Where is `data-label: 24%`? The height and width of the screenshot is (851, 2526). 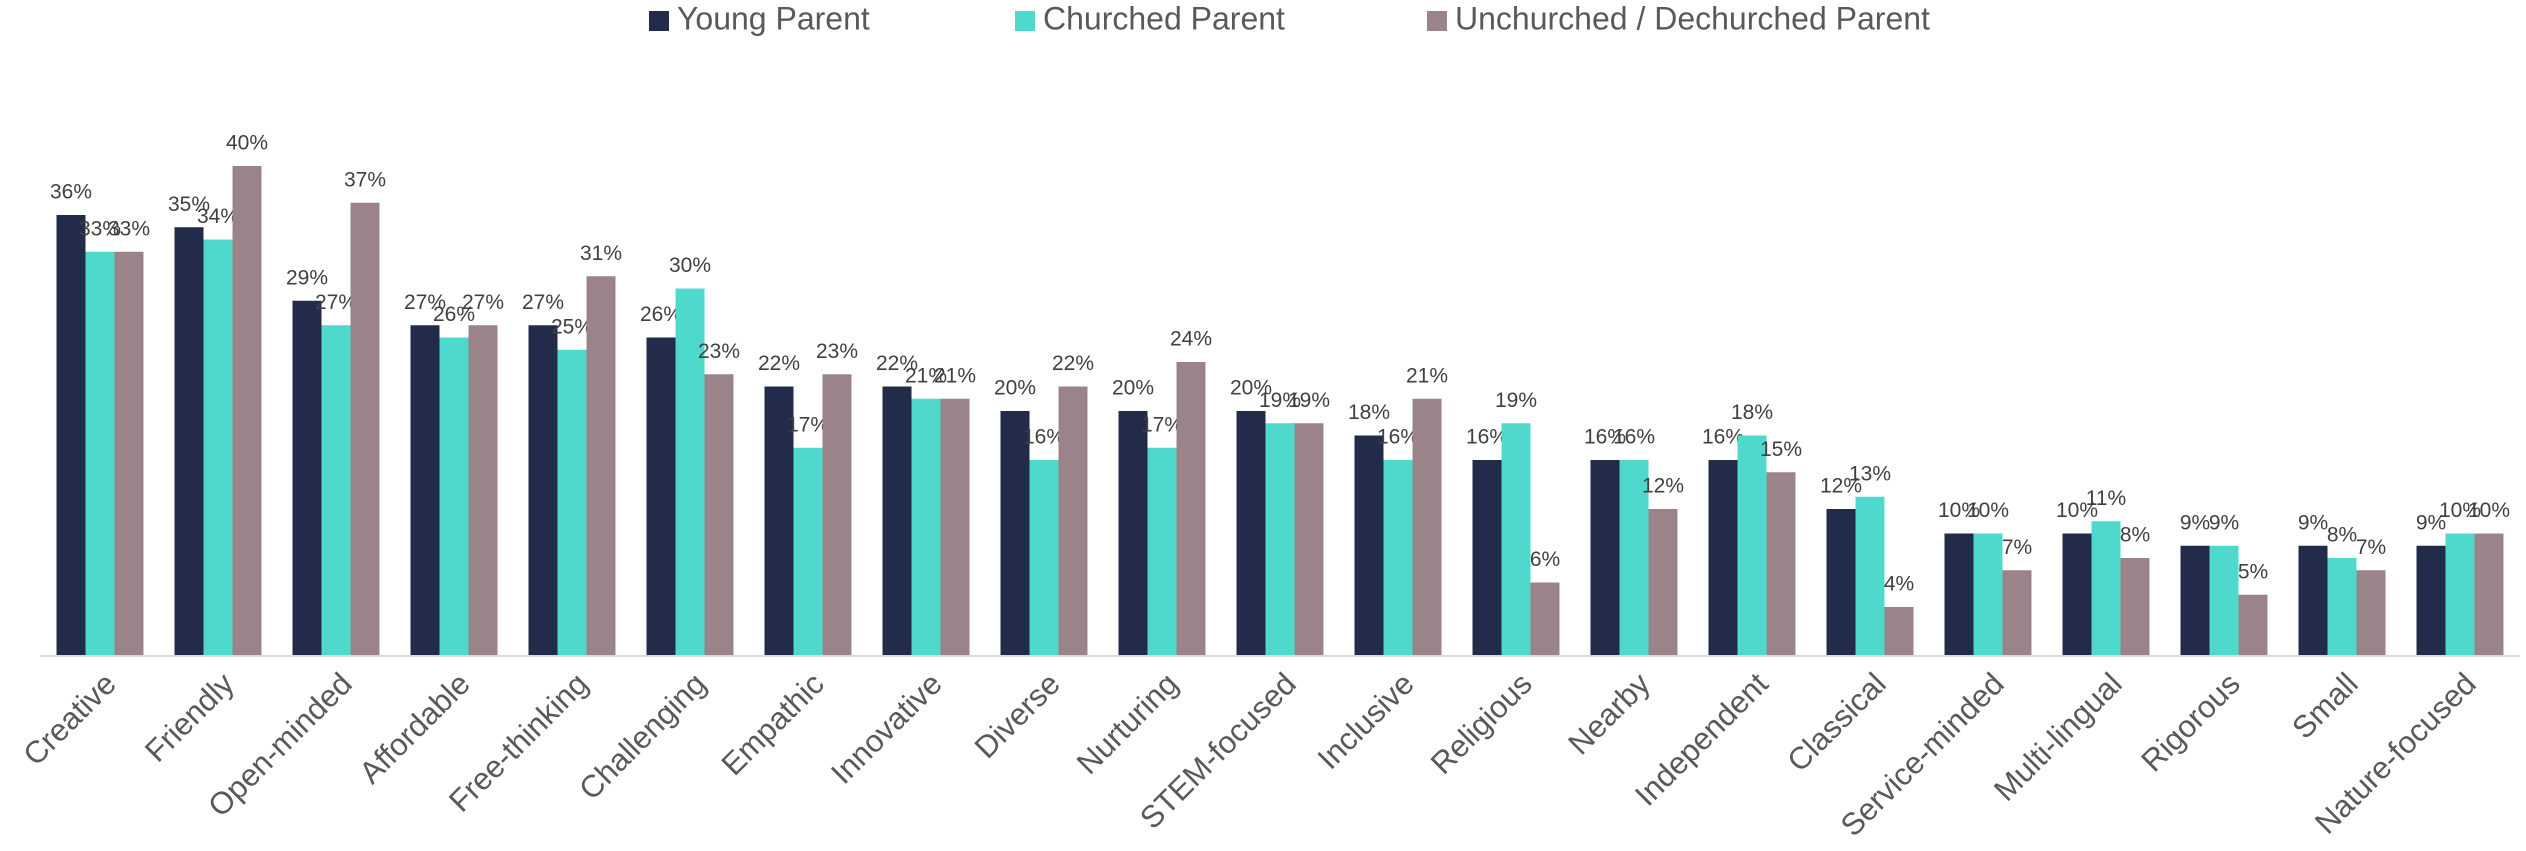
data-label: 24% is located at coordinates (1191, 339).